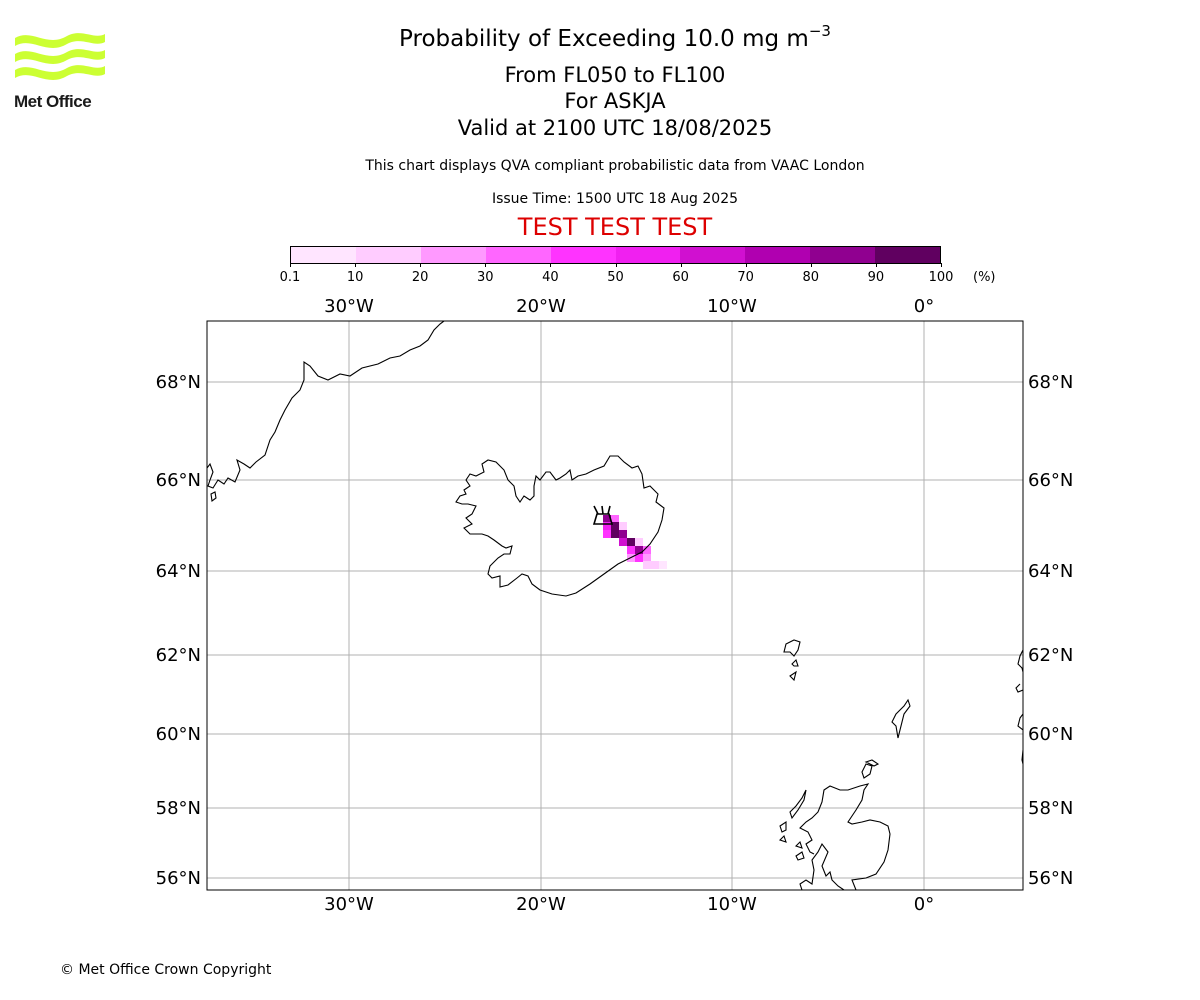  Describe the element at coordinates (60, 56) in the screenshot. I see `met-office-logo-icon` at that location.